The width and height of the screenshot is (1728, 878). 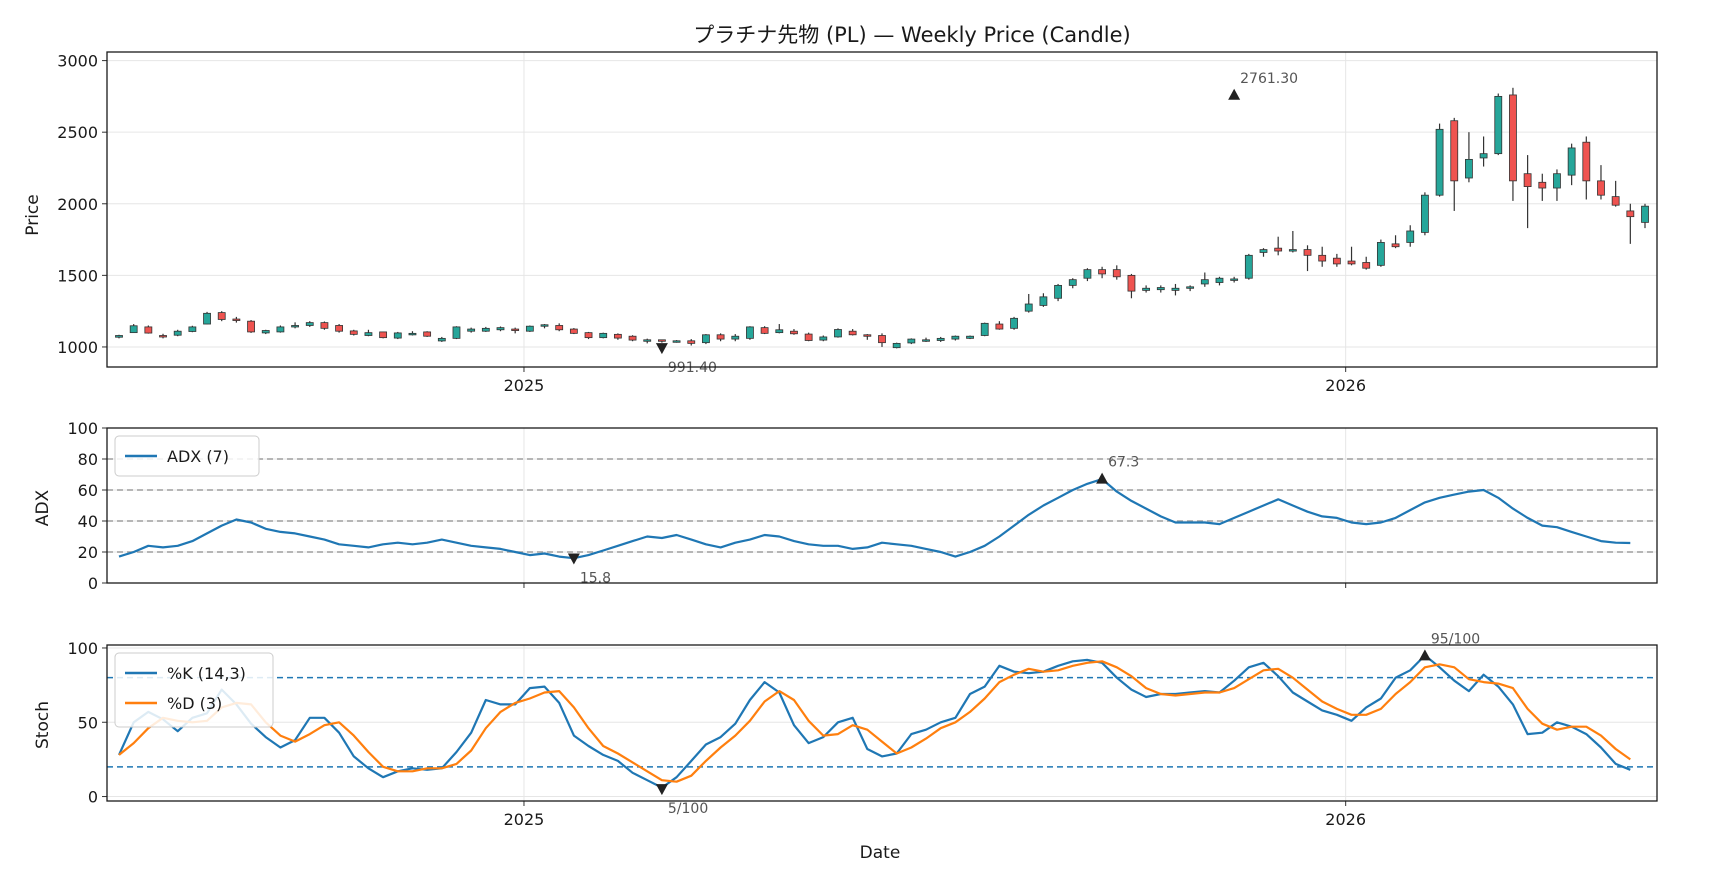 I want to click on y-tick-label: 2500, so click(x=77, y=132).